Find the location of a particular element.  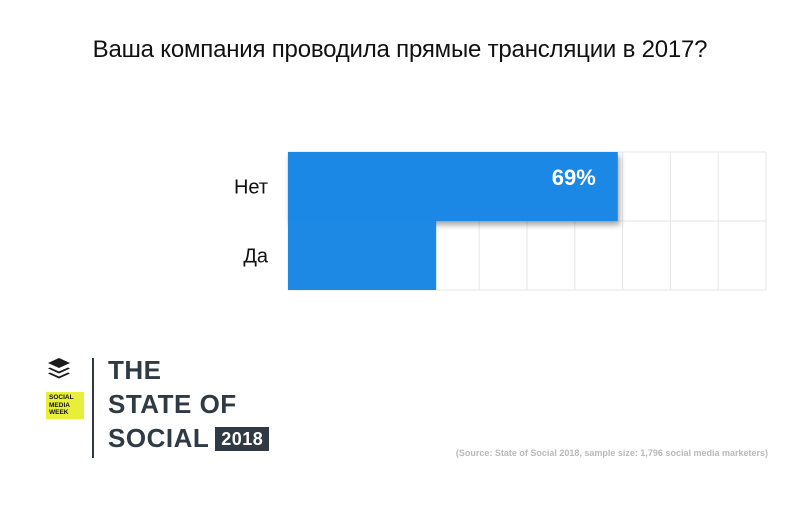

brand-line-social: SOCIAL 2018 is located at coordinates (189, 438).